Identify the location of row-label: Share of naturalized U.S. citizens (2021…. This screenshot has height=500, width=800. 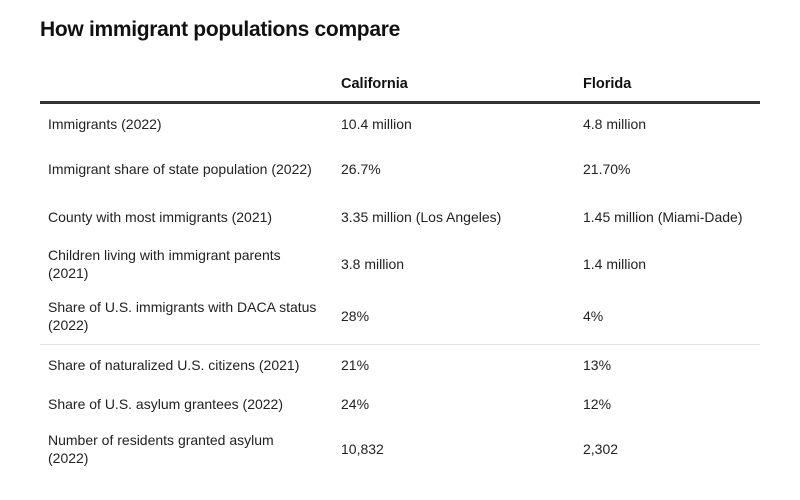
(174, 364).